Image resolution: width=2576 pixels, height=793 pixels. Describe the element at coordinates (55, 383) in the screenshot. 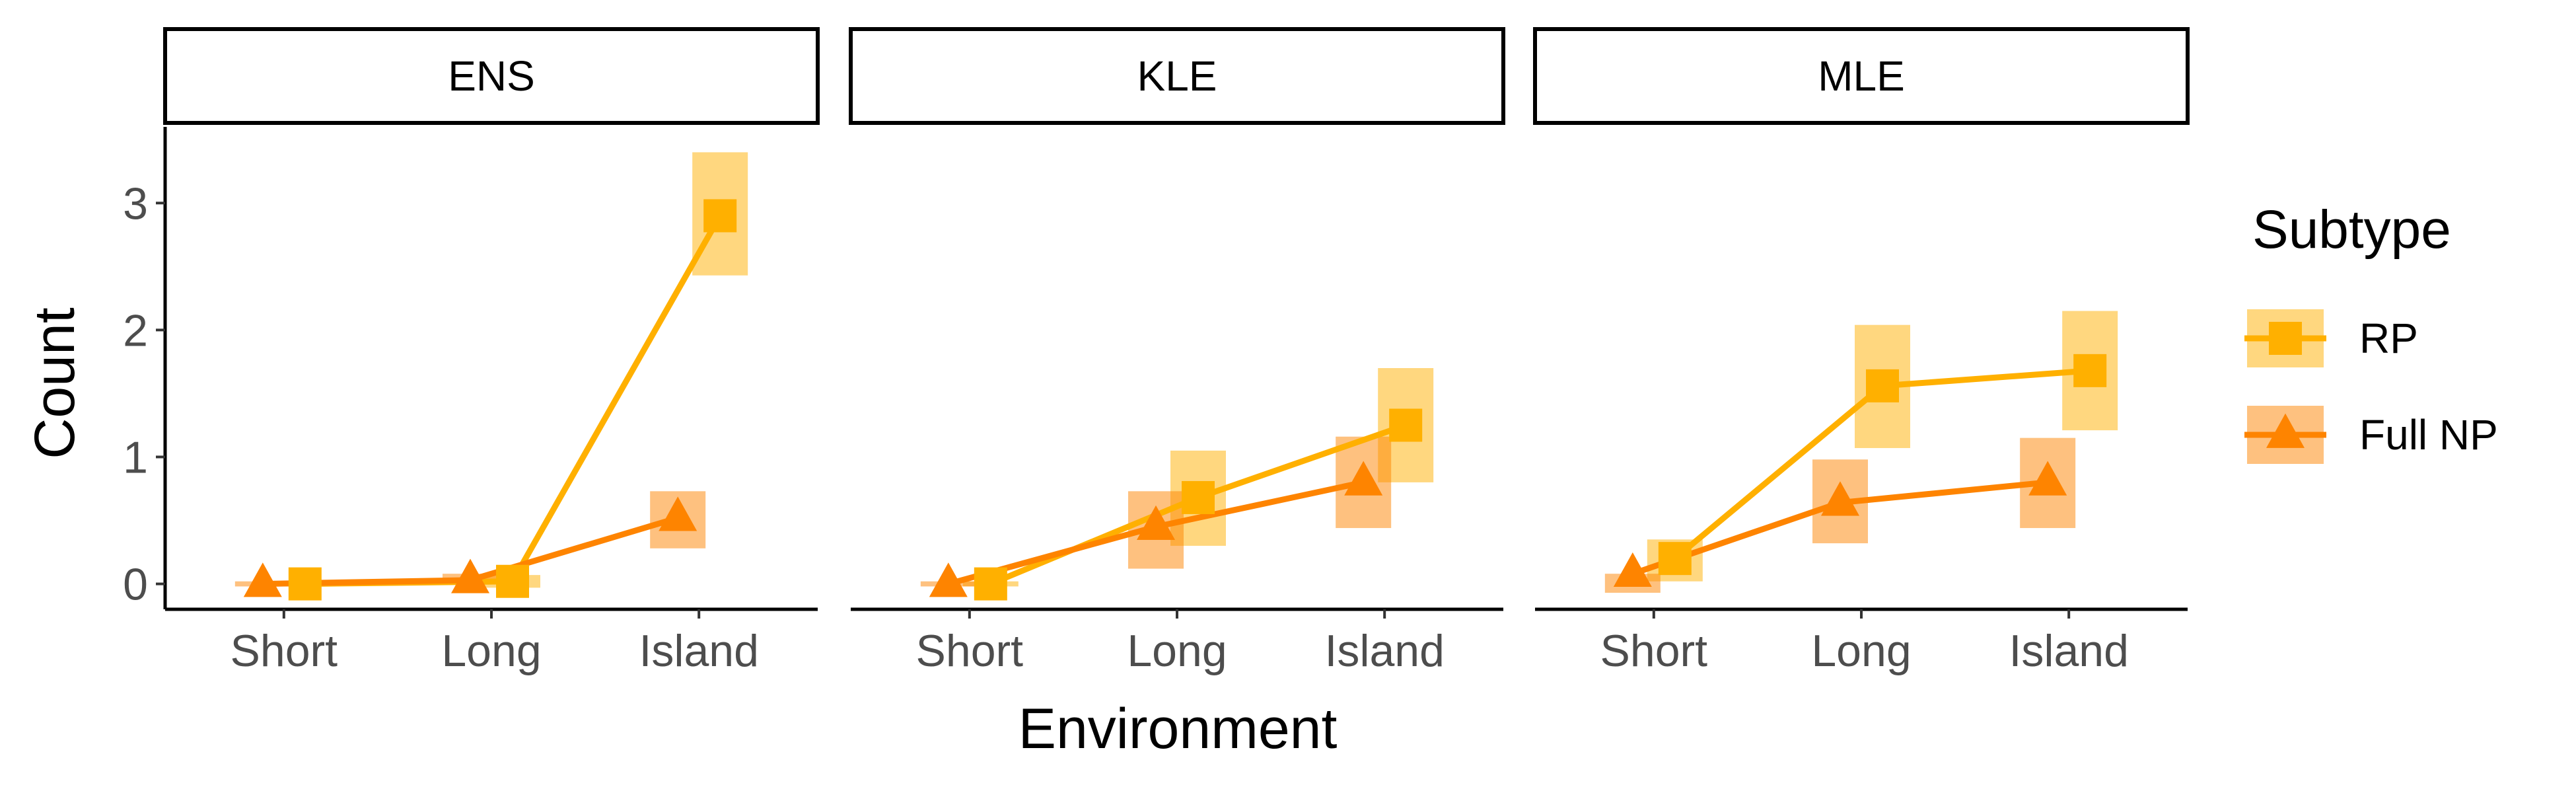

I see `y-axis-title: Count` at that location.